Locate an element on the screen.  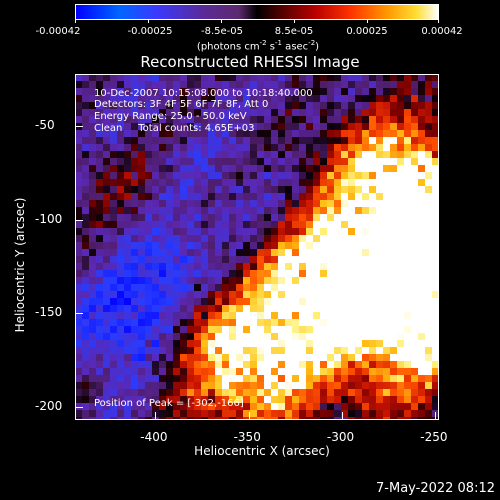
y-axis-label: Heliocentric Y (arcsec) is located at coordinates (20, 265).